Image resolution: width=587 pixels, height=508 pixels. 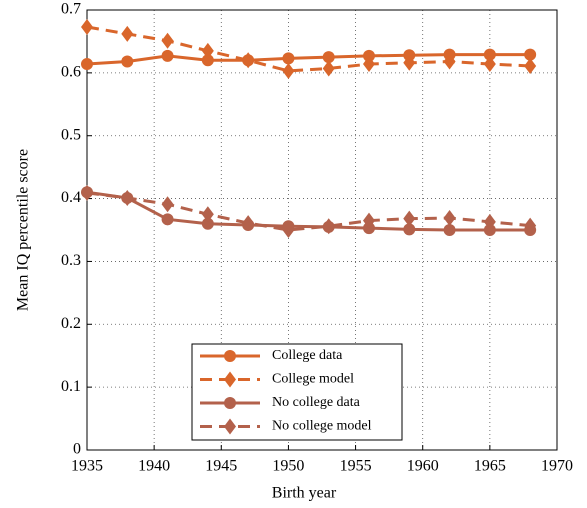 I want to click on x-tick-label: 1965, so click(x=490, y=466).